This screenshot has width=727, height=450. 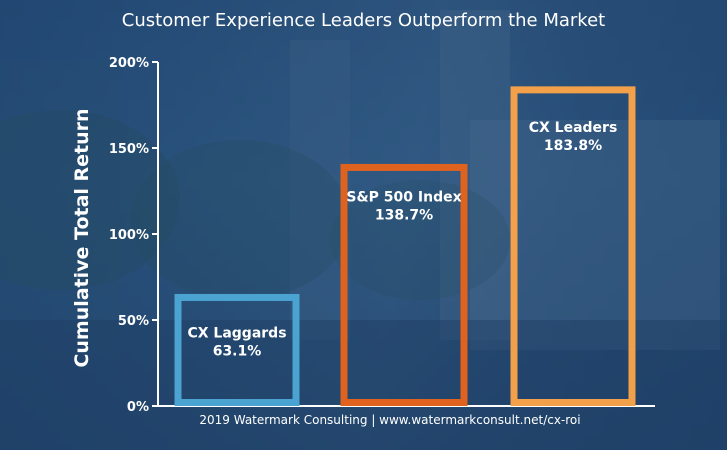 What do you see at coordinates (403, 197) in the screenshot?
I see `bar-category-label: S&P 500 Index` at bounding box center [403, 197].